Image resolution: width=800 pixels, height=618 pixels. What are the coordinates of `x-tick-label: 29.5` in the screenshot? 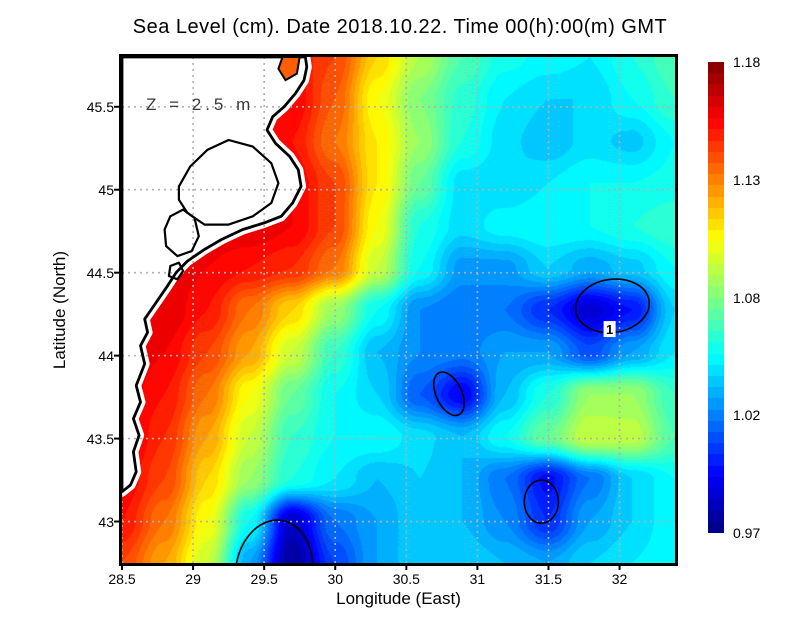 It's located at (264, 579).